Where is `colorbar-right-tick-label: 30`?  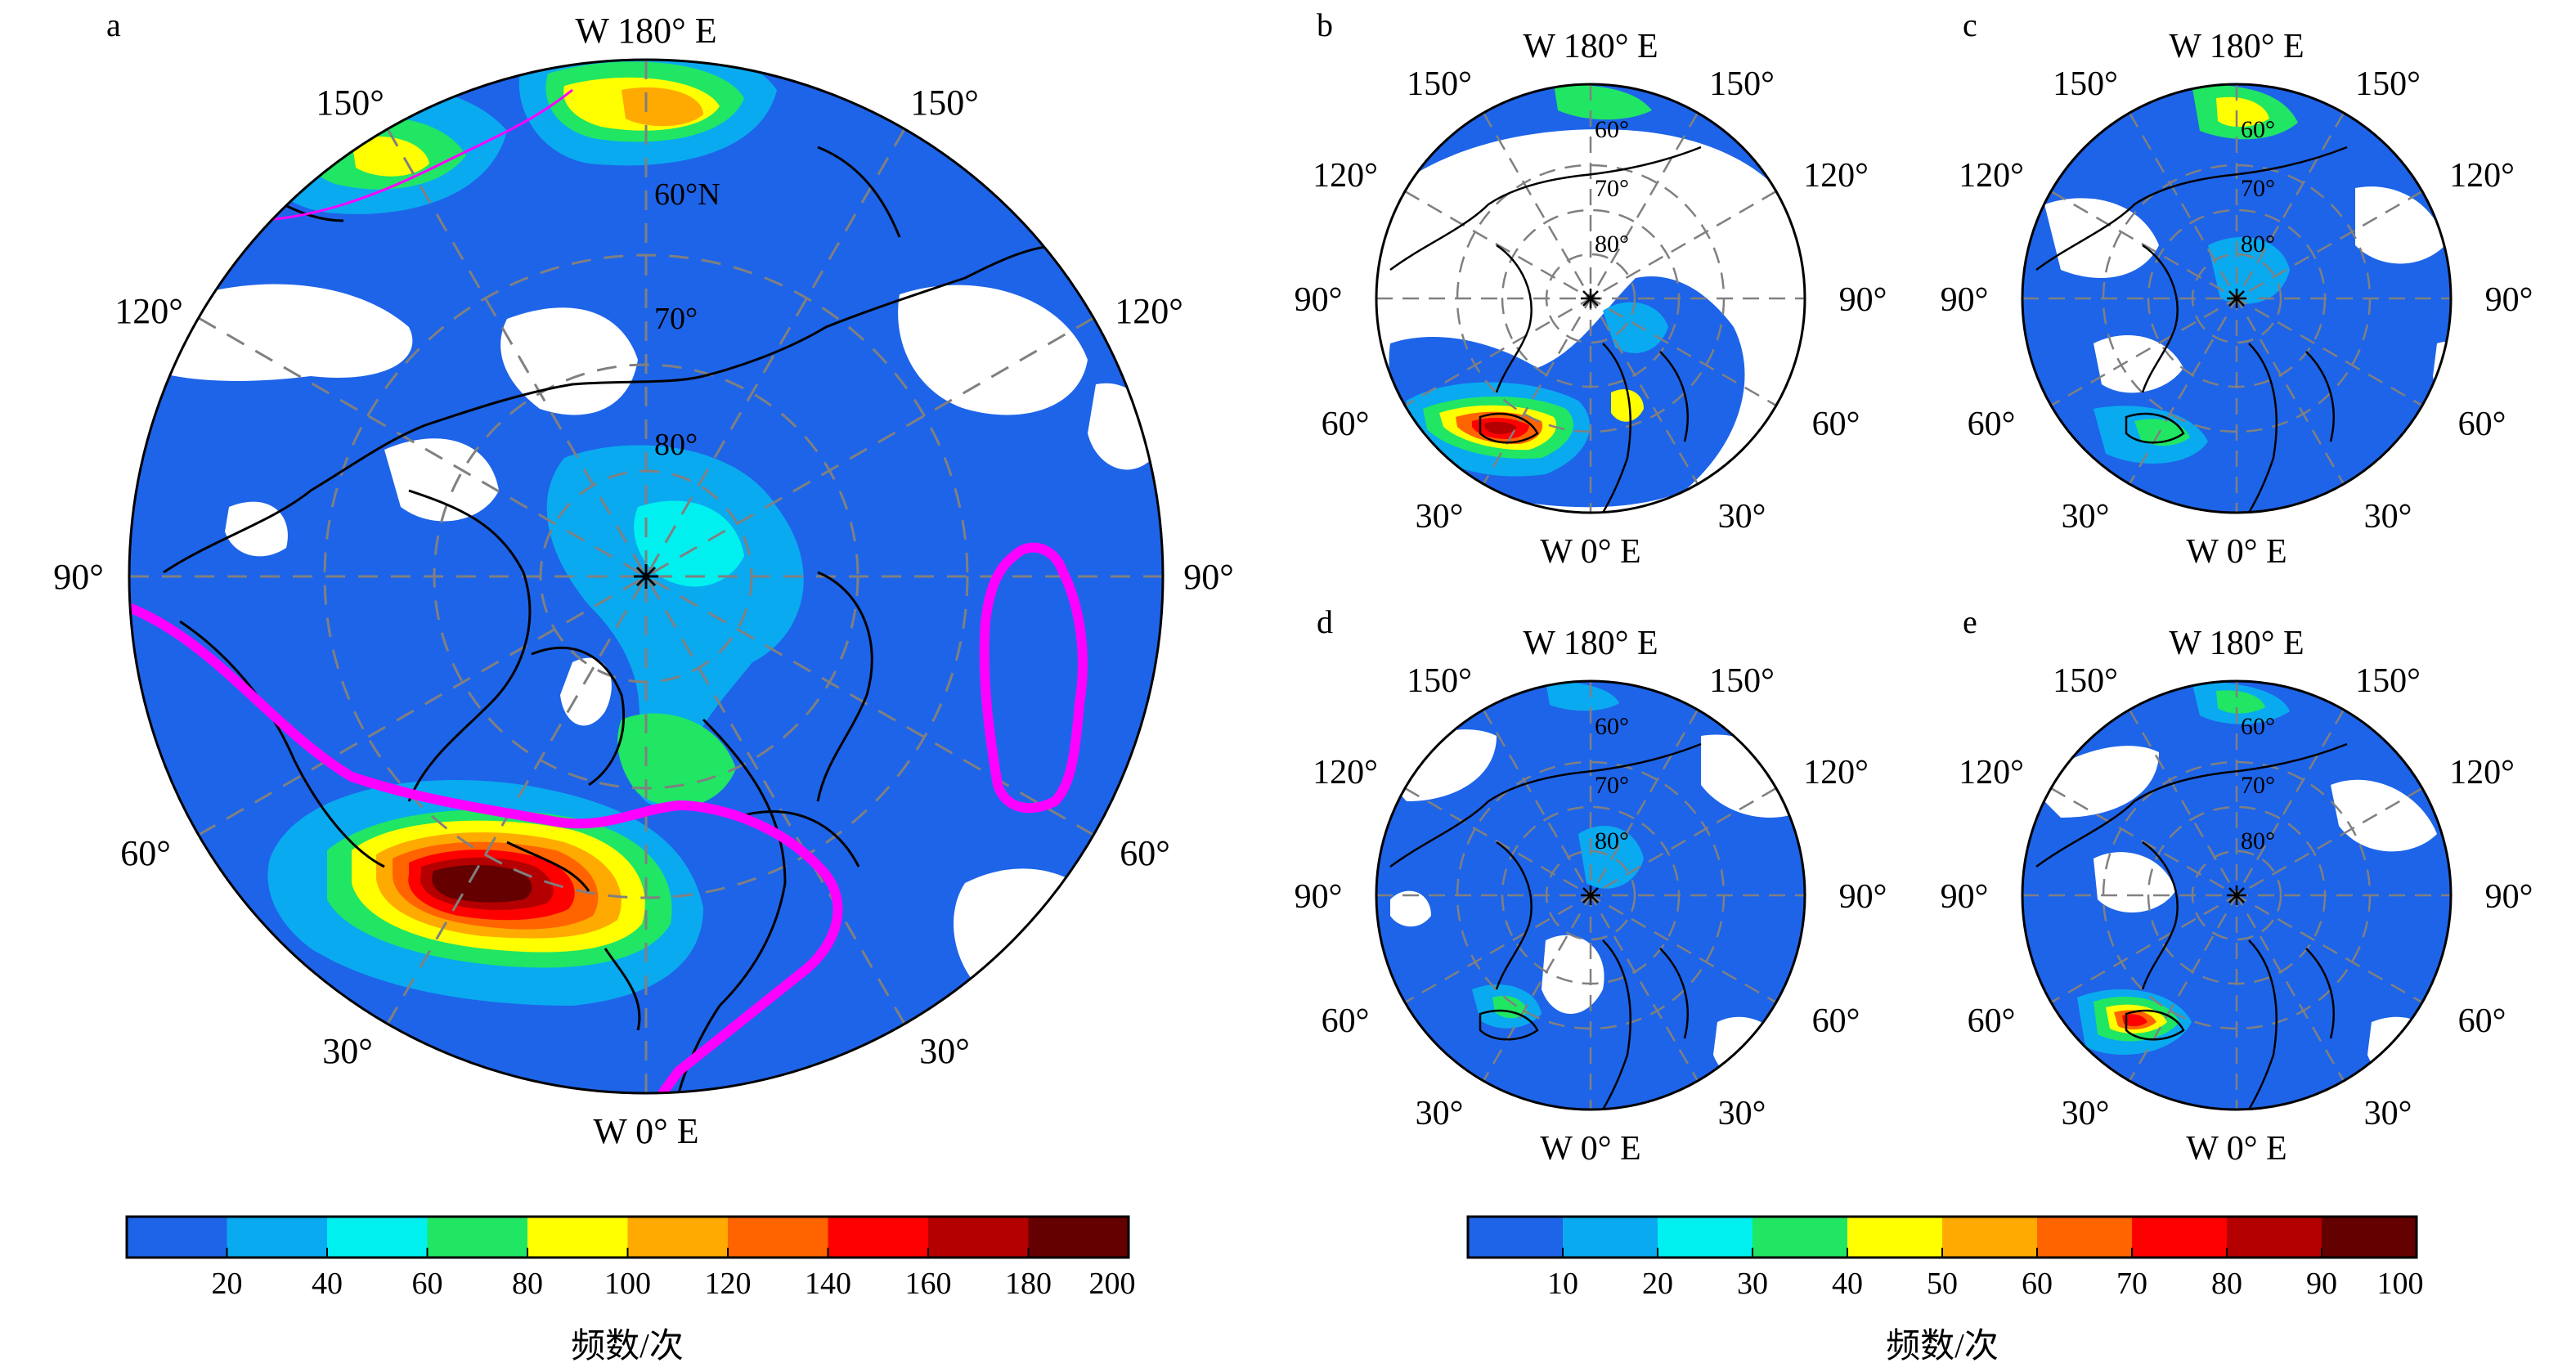
colorbar-right-tick-label: 30 is located at coordinates (1753, 1284).